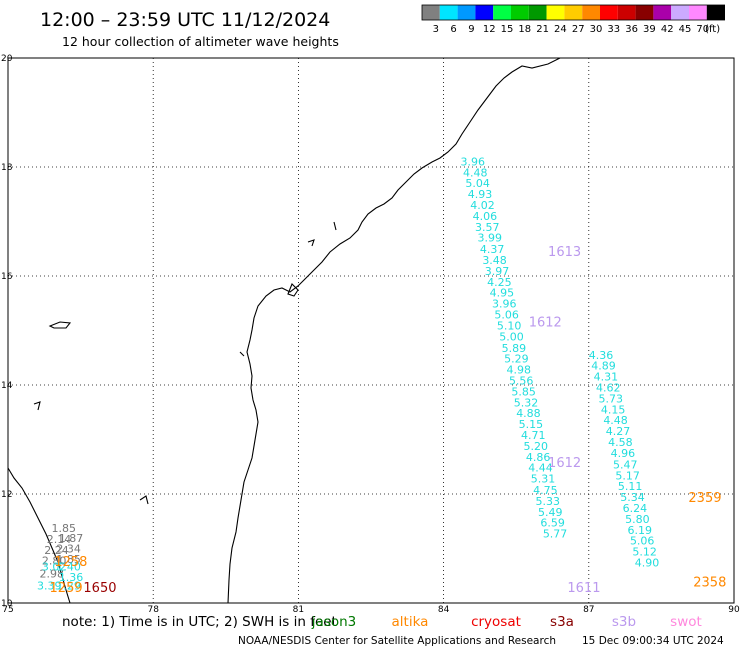  What do you see at coordinates (535, 446) in the screenshot?
I see `wave-height-label: 5.20` at bounding box center [535, 446].